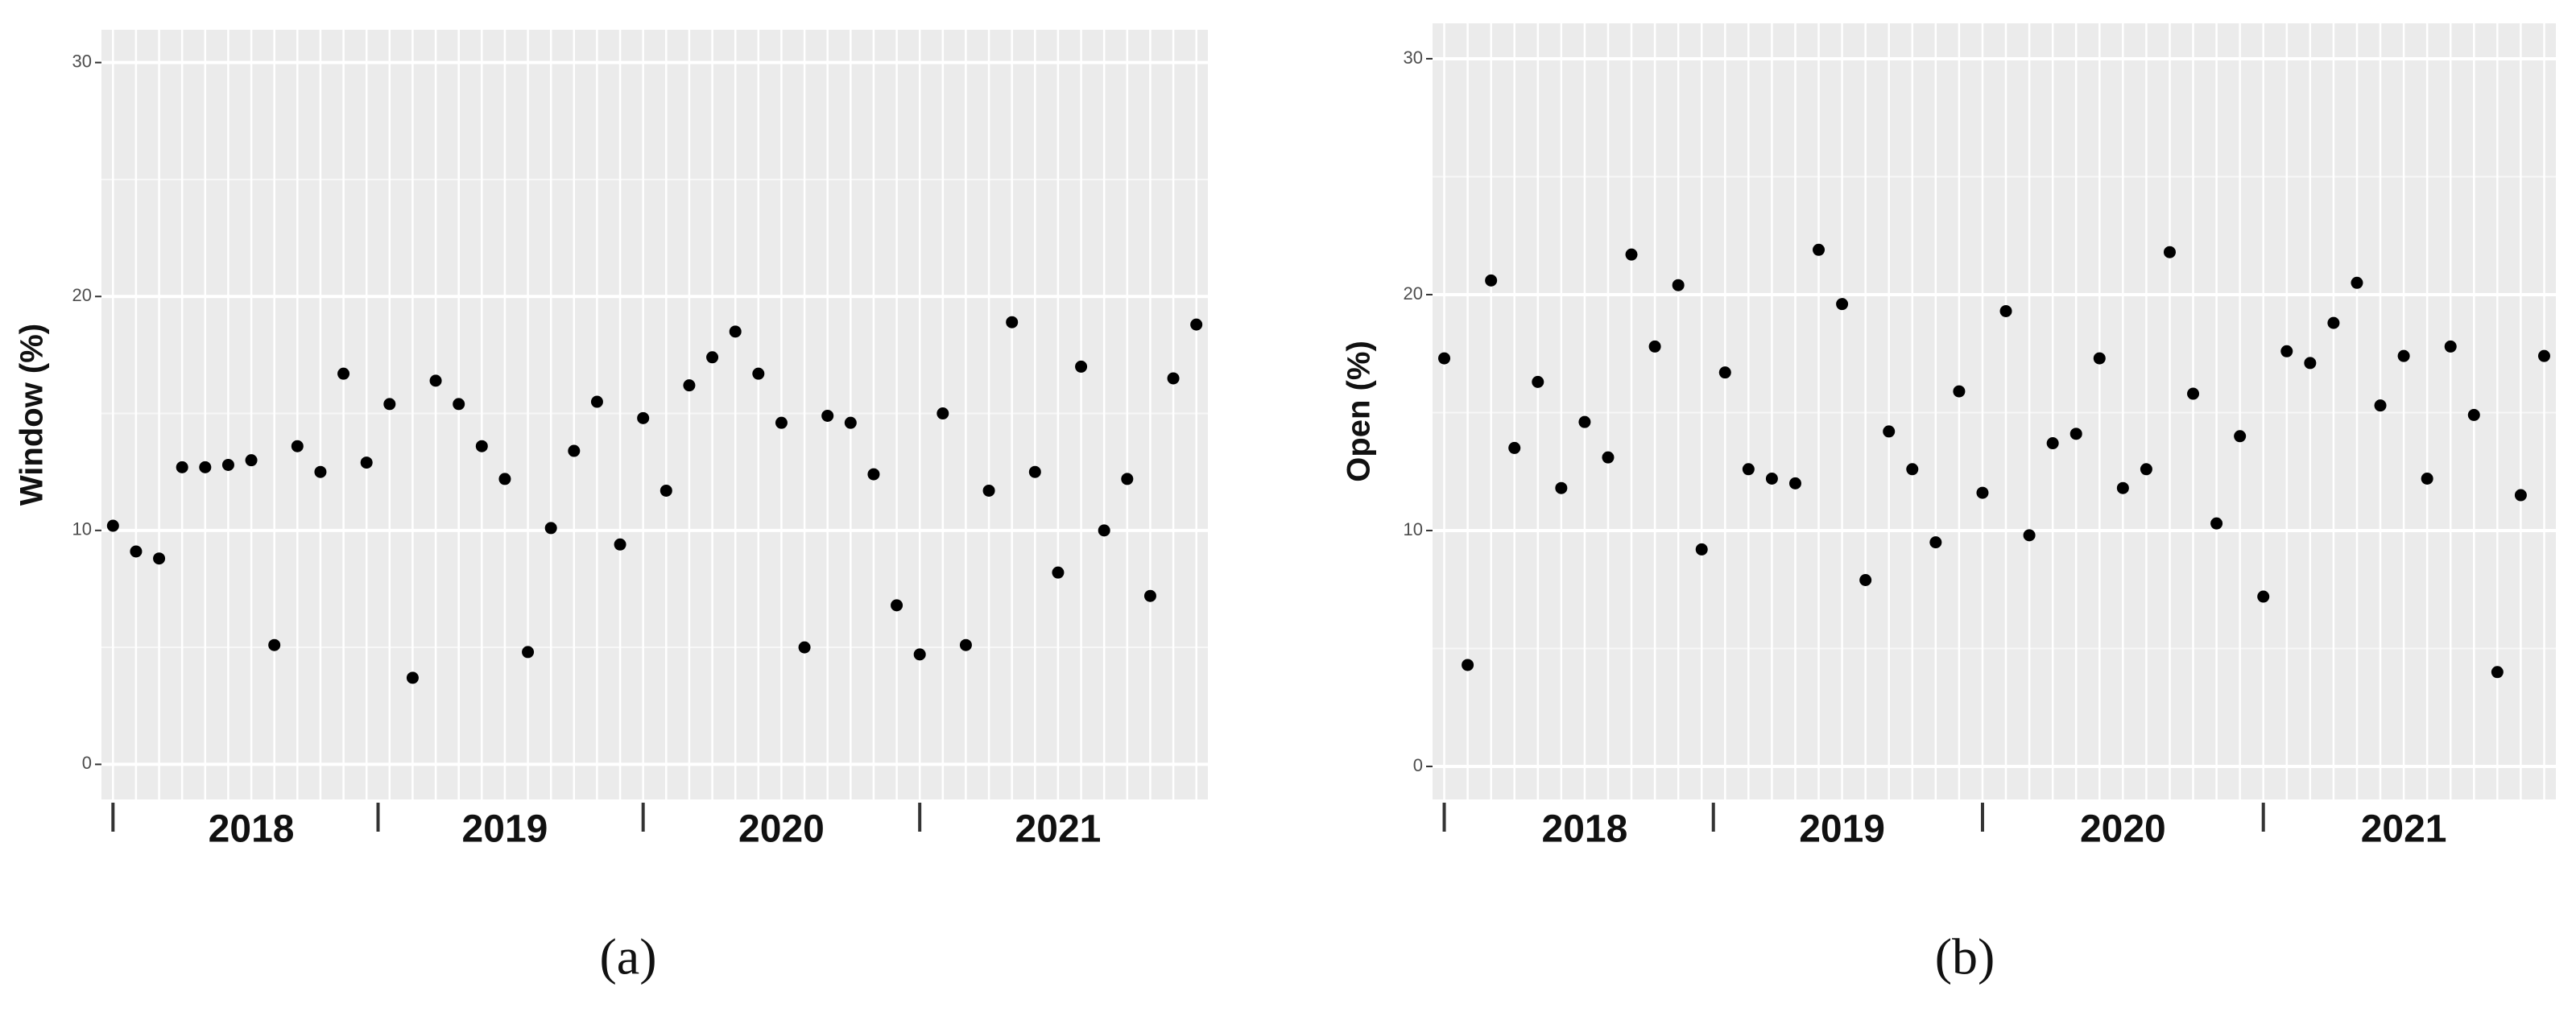 This screenshot has height=1012, width=2576. I want to click on y-axis-title: Open (%), so click(1360, 411).